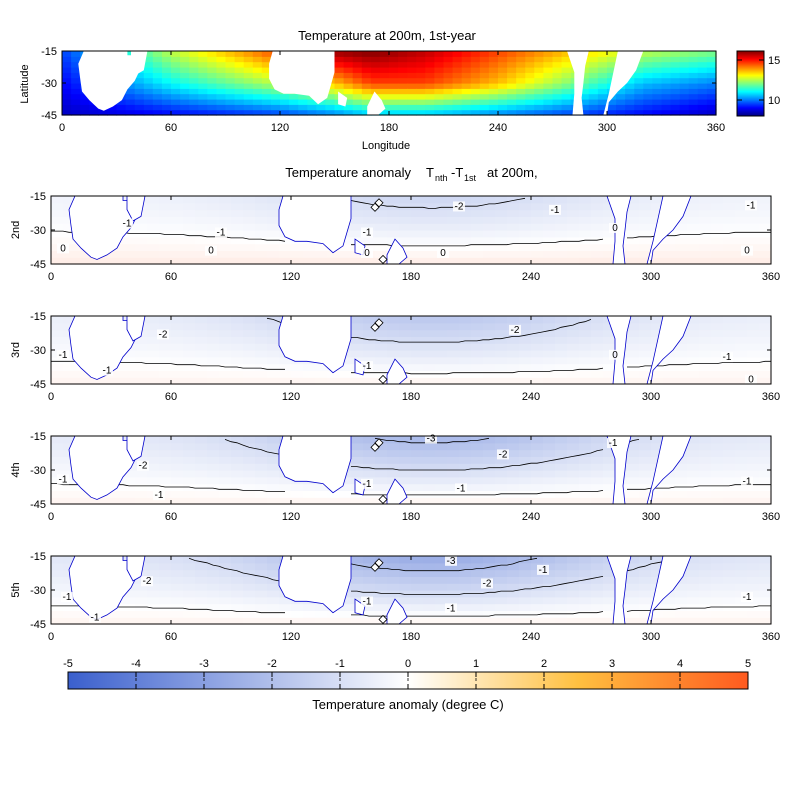 This screenshot has height=800, width=800. Describe the element at coordinates (379, 323) in the screenshot. I see `diamond-marker` at that location.